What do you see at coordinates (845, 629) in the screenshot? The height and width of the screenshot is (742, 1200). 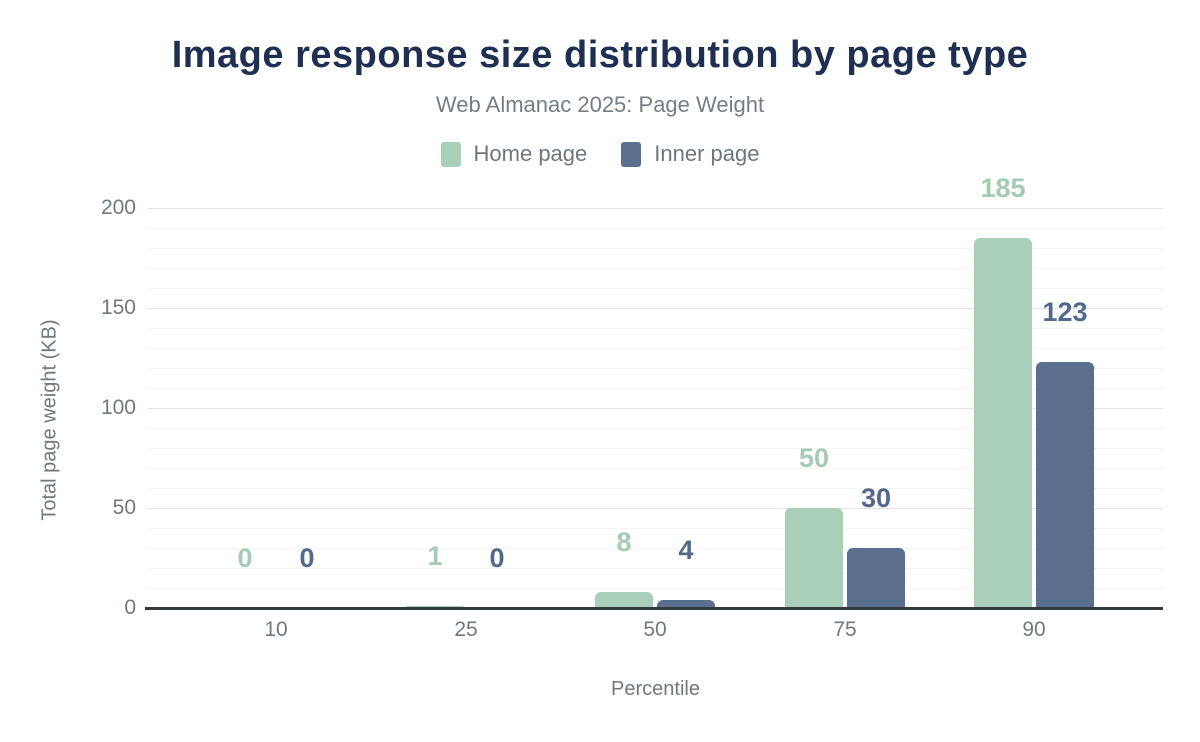 I see `x-tick-label: 75` at bounding box center [845, 629].